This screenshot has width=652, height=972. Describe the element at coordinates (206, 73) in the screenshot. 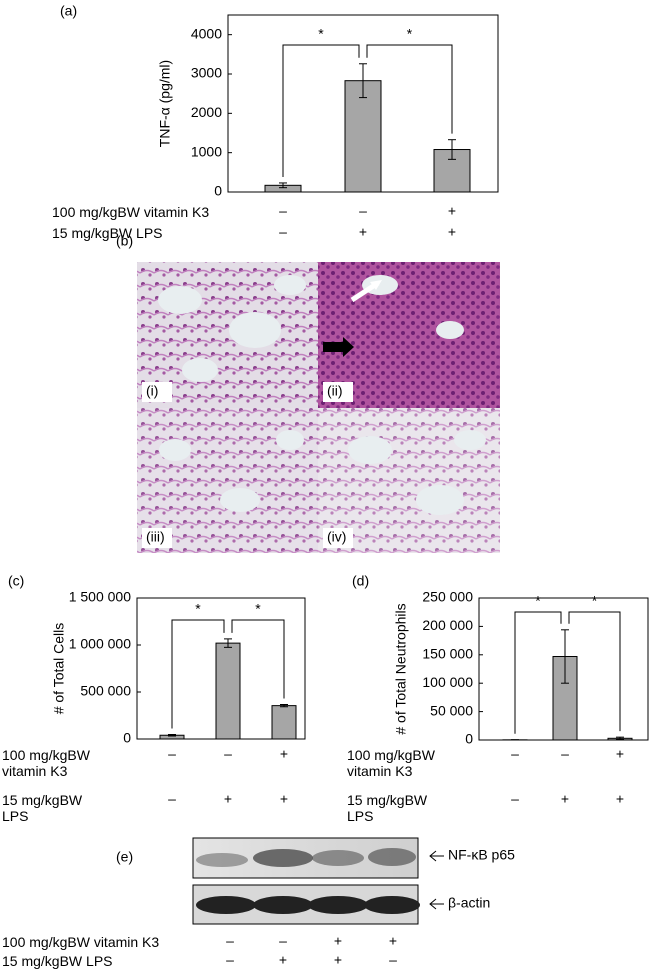

I see `y-tick-label: 3000` at that location.